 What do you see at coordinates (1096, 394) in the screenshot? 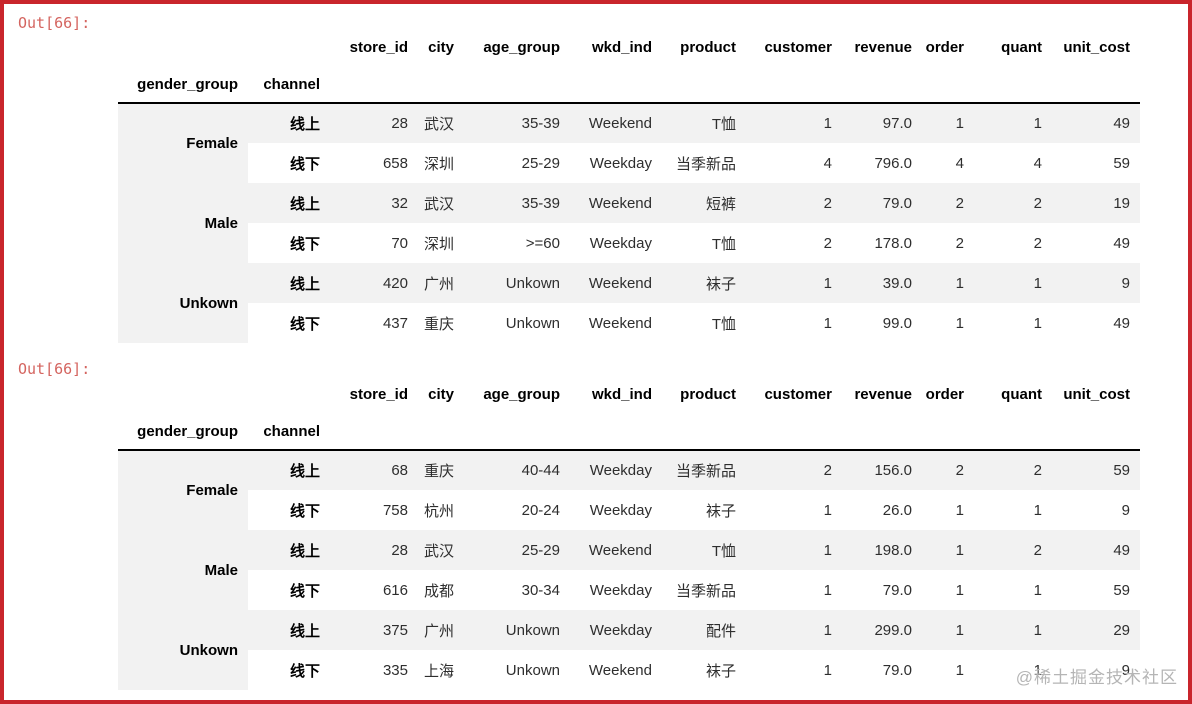
I see `column-header-unit_cost: unit_cost` at bounding box center [1096, 394].